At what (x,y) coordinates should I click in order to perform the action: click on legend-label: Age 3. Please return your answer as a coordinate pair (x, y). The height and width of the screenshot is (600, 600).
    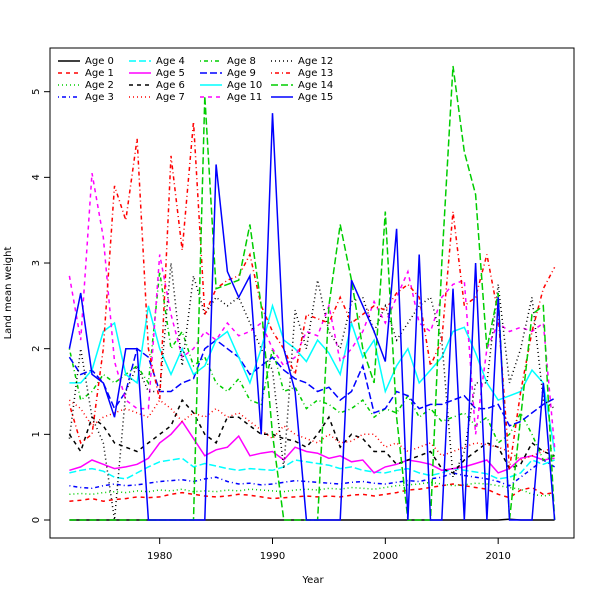
    Looking at the image, I should click on (99, 97).